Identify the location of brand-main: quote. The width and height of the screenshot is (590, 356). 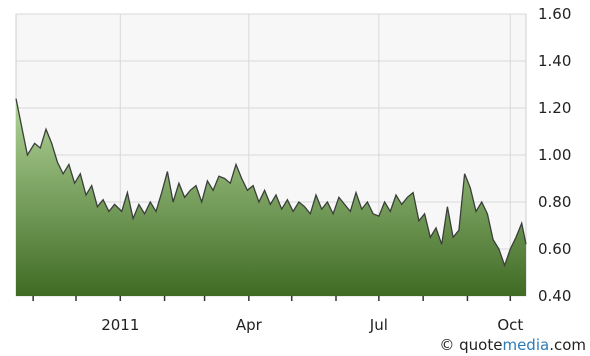
(480, 345).